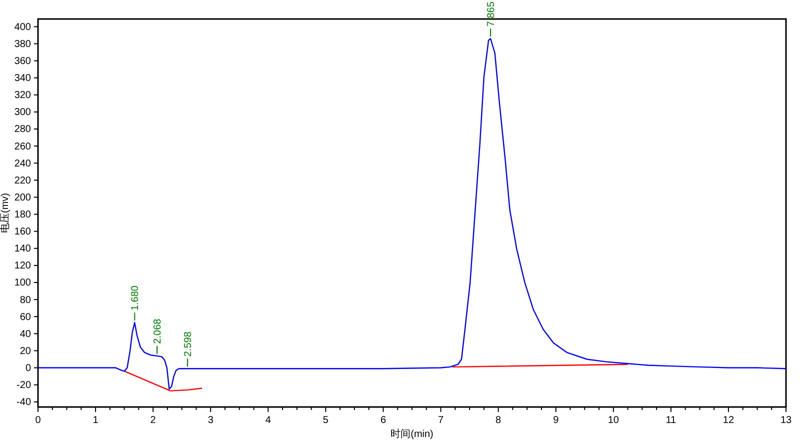 The image size is (802, 441). What do you see at coordinates (23, 164) in the screenshot?
I see `y-tick-label: 240` at bounding box center [23, 164].